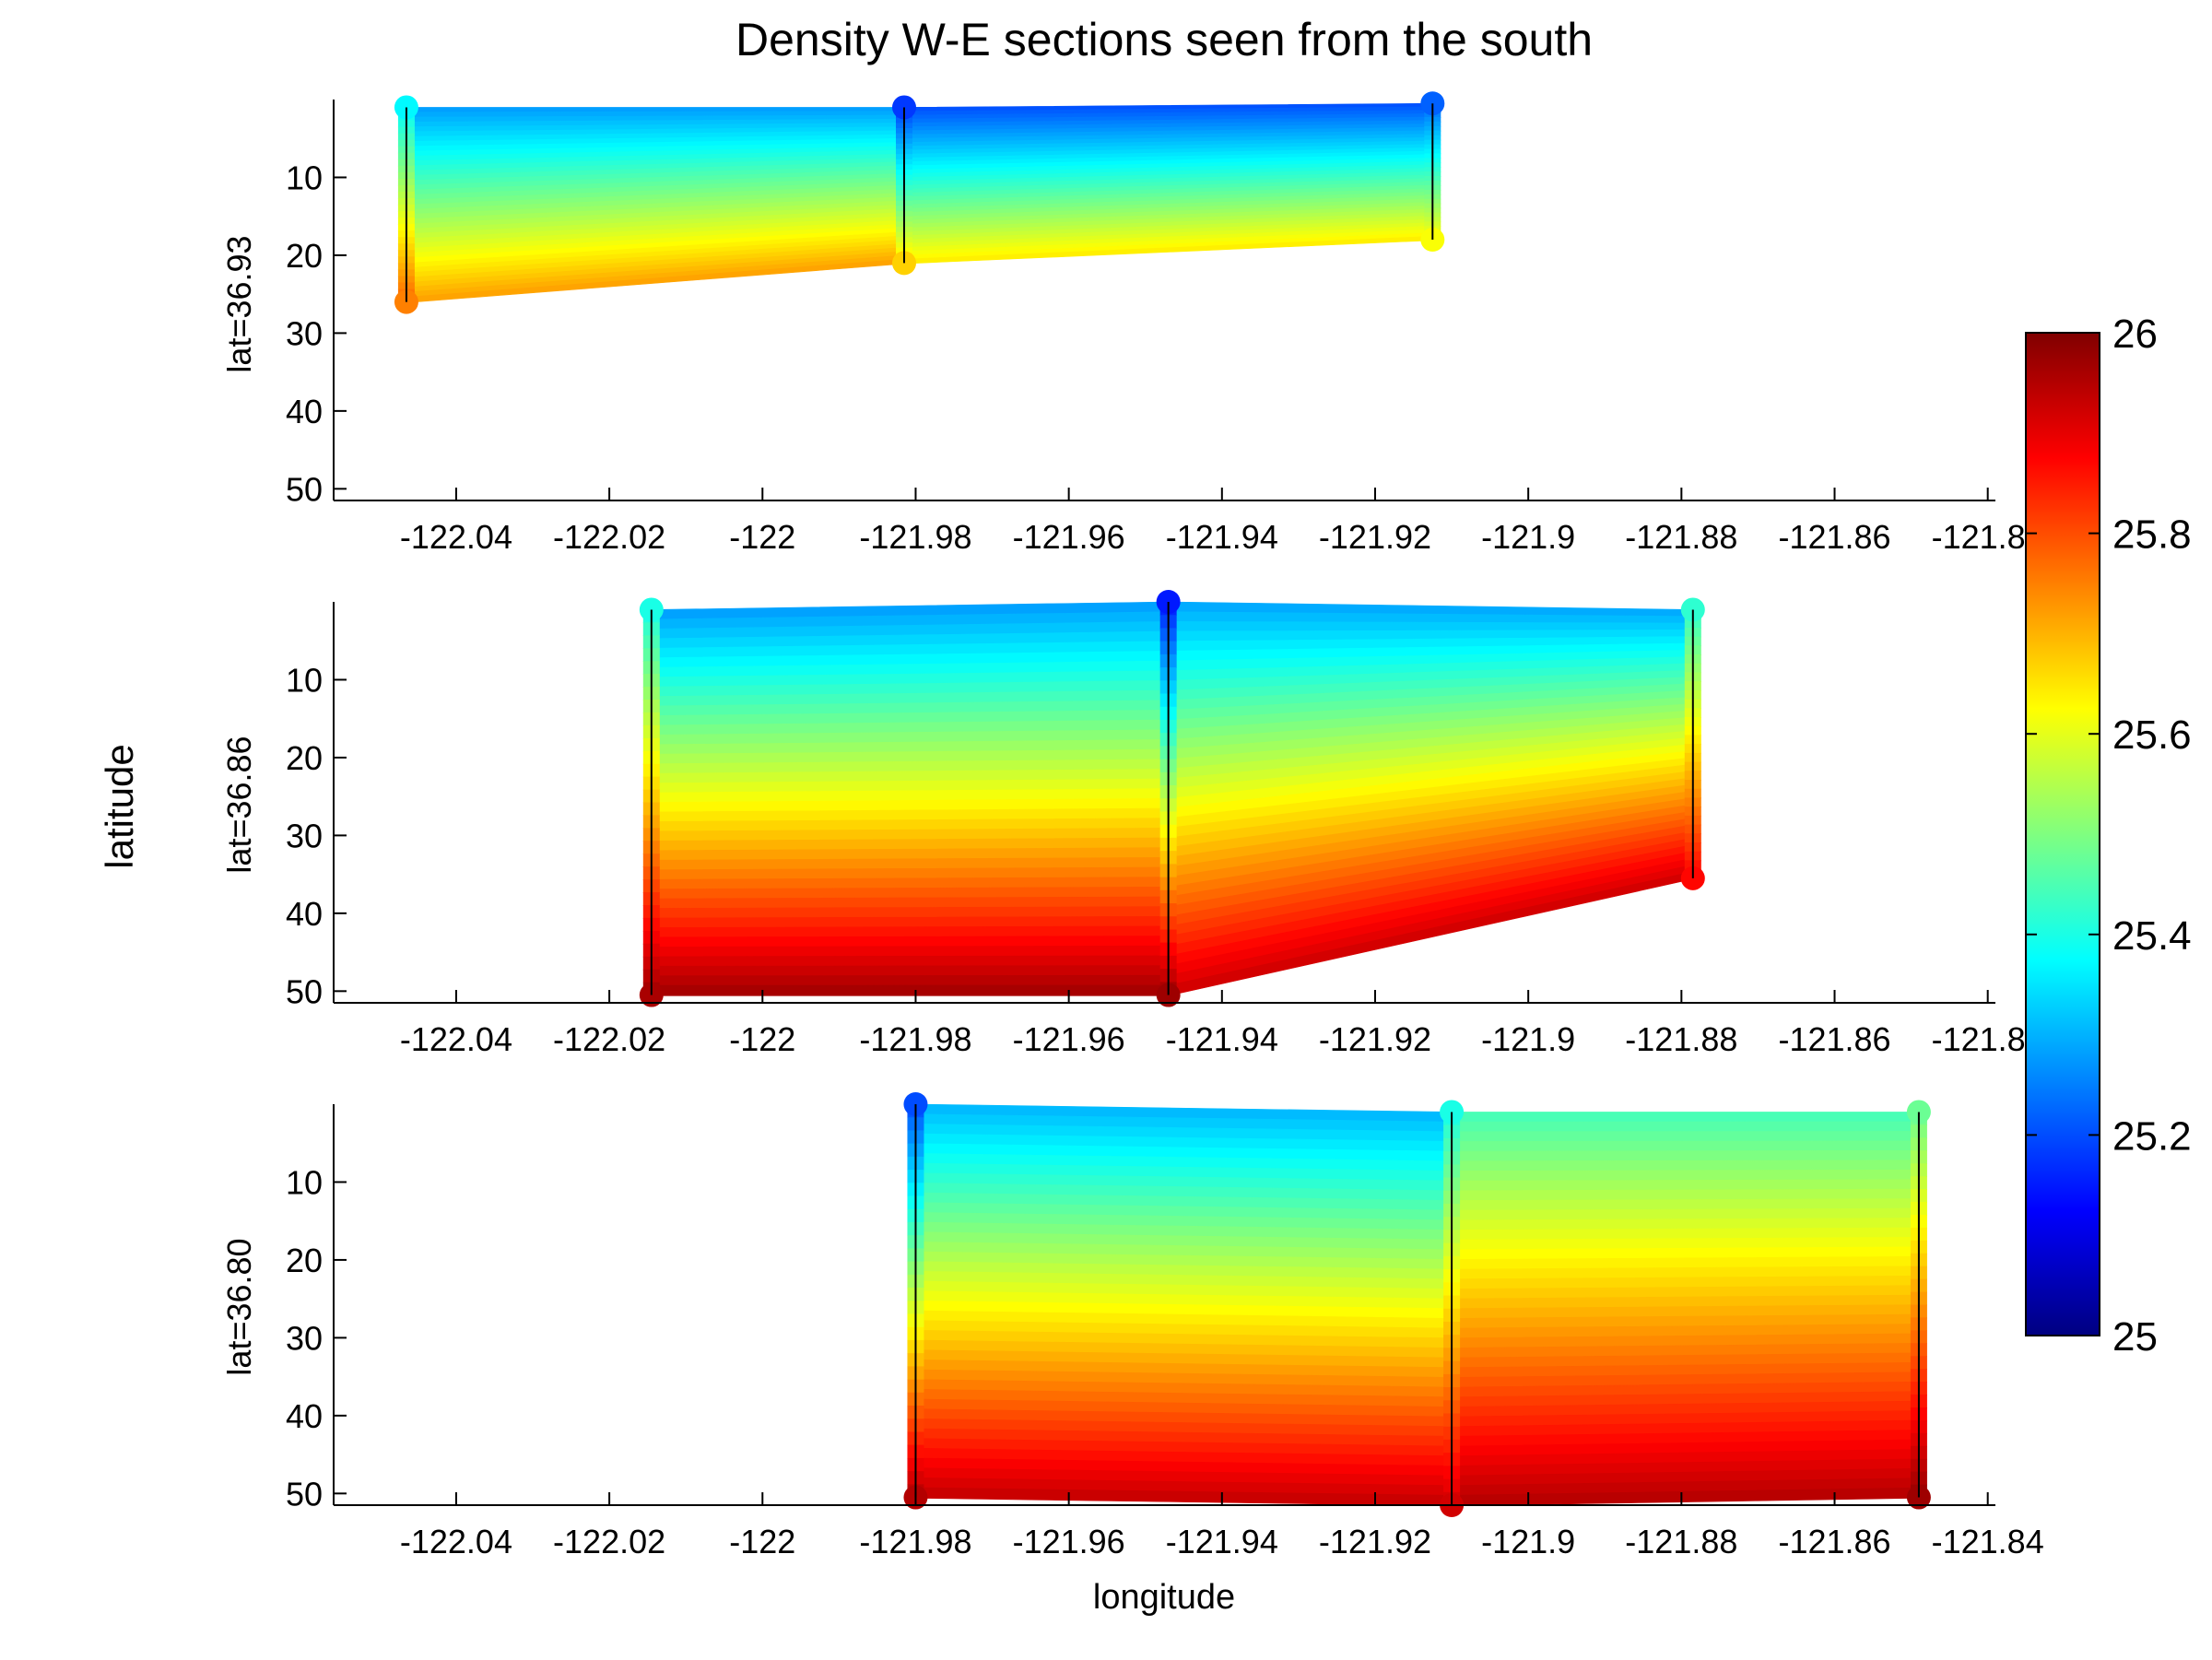 The image size is (2212, 1660). I want to click on colorbar-tick-label: 26, so click(2135, 334).